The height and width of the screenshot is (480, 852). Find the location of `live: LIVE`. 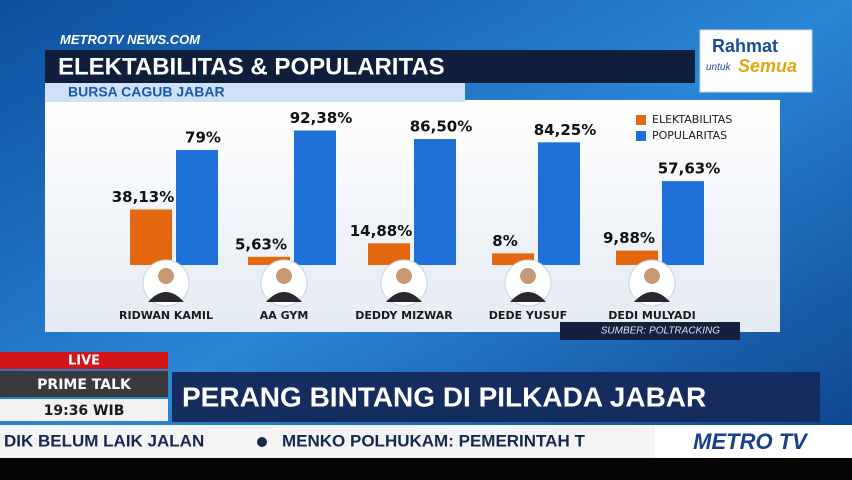

live: LIVE is located at coordinates (84, 361).